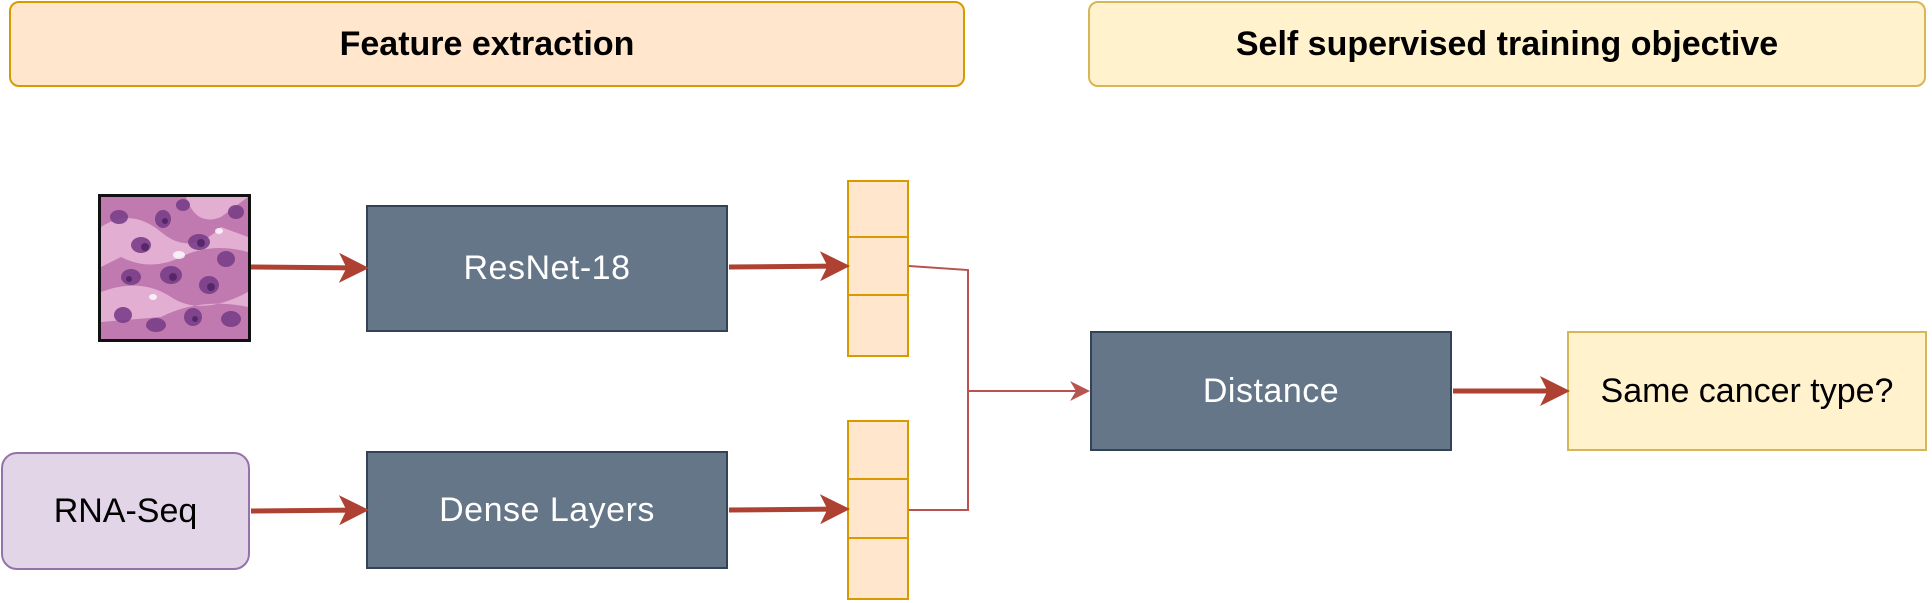 This screenshot has width=1932, height=603. What do you see at coordinates (789, 266) in the screenshot?
I see `resnet-to-embedding-arrow` at bounding box center [789, 266].